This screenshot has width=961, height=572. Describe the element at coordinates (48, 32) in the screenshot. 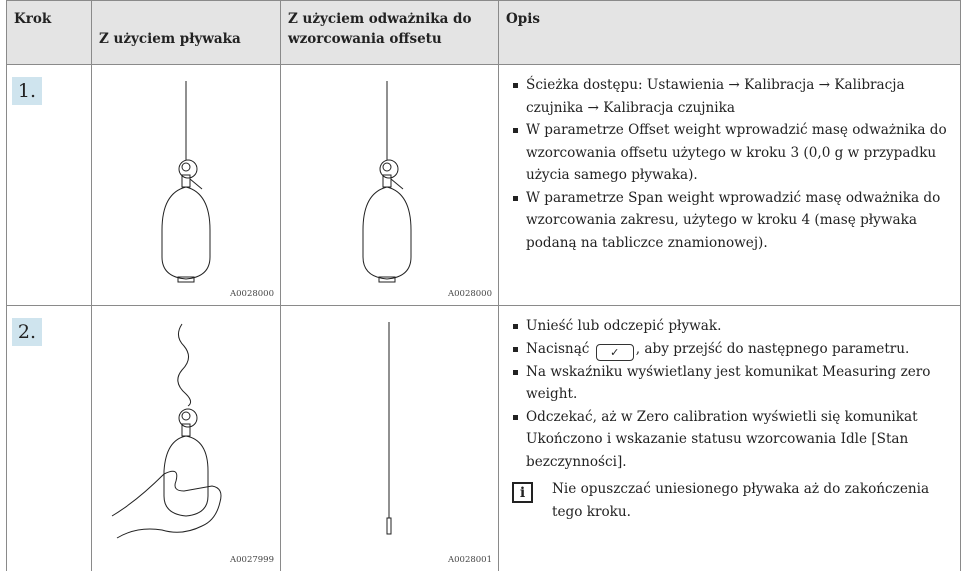

I see `header-cell: Krok` at that location.